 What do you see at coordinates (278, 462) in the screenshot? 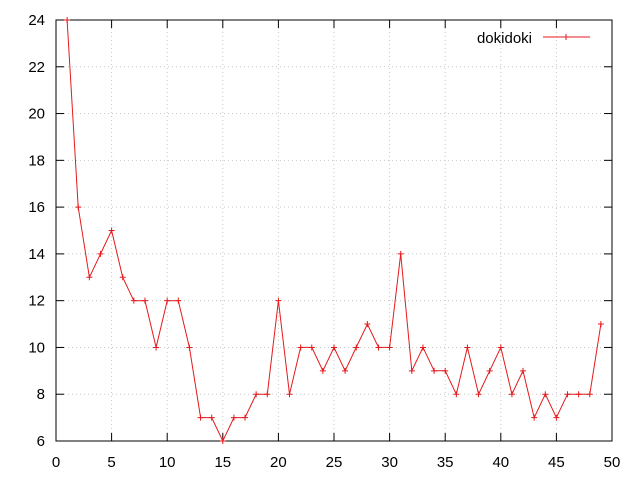
I see `x-tick-label: 20` at bounding box center [278, 462].